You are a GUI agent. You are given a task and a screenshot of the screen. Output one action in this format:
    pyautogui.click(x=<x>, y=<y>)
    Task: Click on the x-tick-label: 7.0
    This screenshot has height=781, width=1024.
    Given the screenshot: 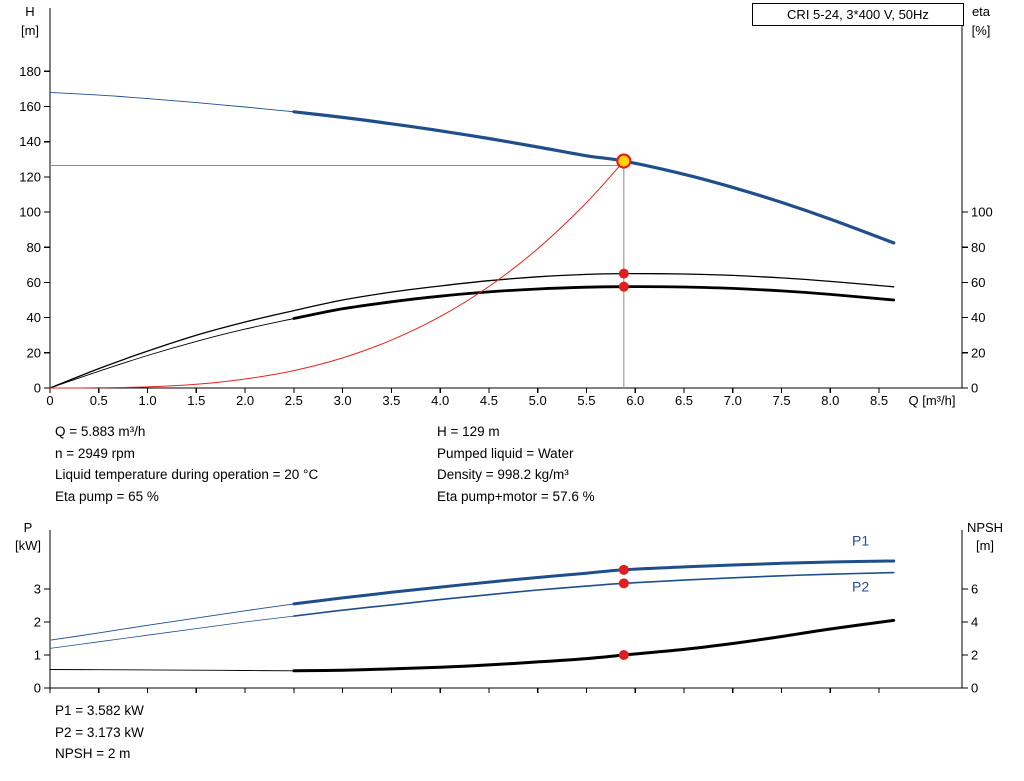 What is the action you would take?
    pyautogui.click(x=733, y=400)
    